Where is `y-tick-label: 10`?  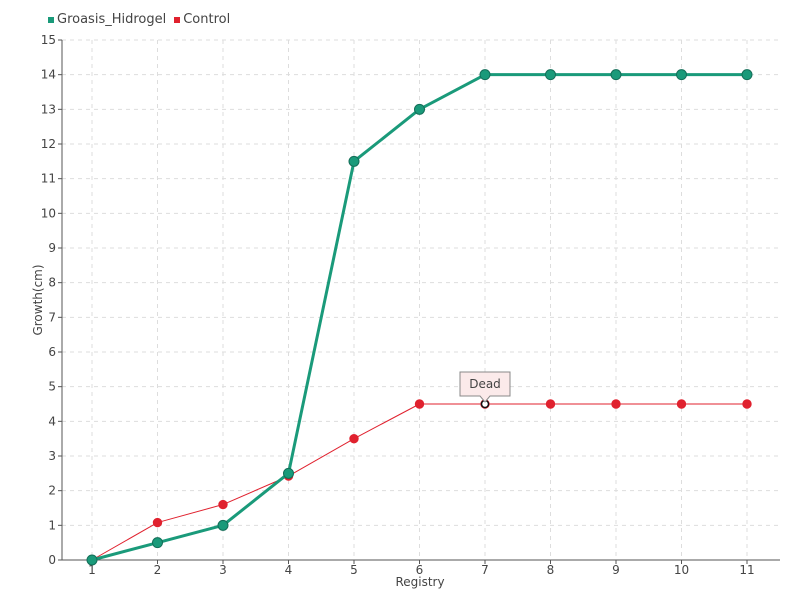 y-tick-label: 10 is located at coordinates (48, 213).